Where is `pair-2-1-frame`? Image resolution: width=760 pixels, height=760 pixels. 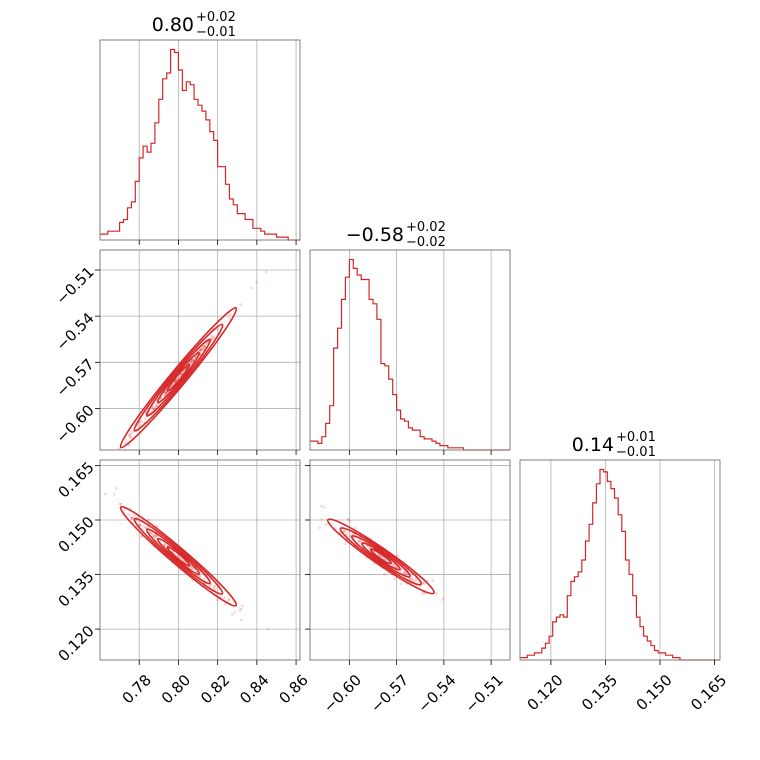 pair-2-1-frame is located at coordinates (410, 560).